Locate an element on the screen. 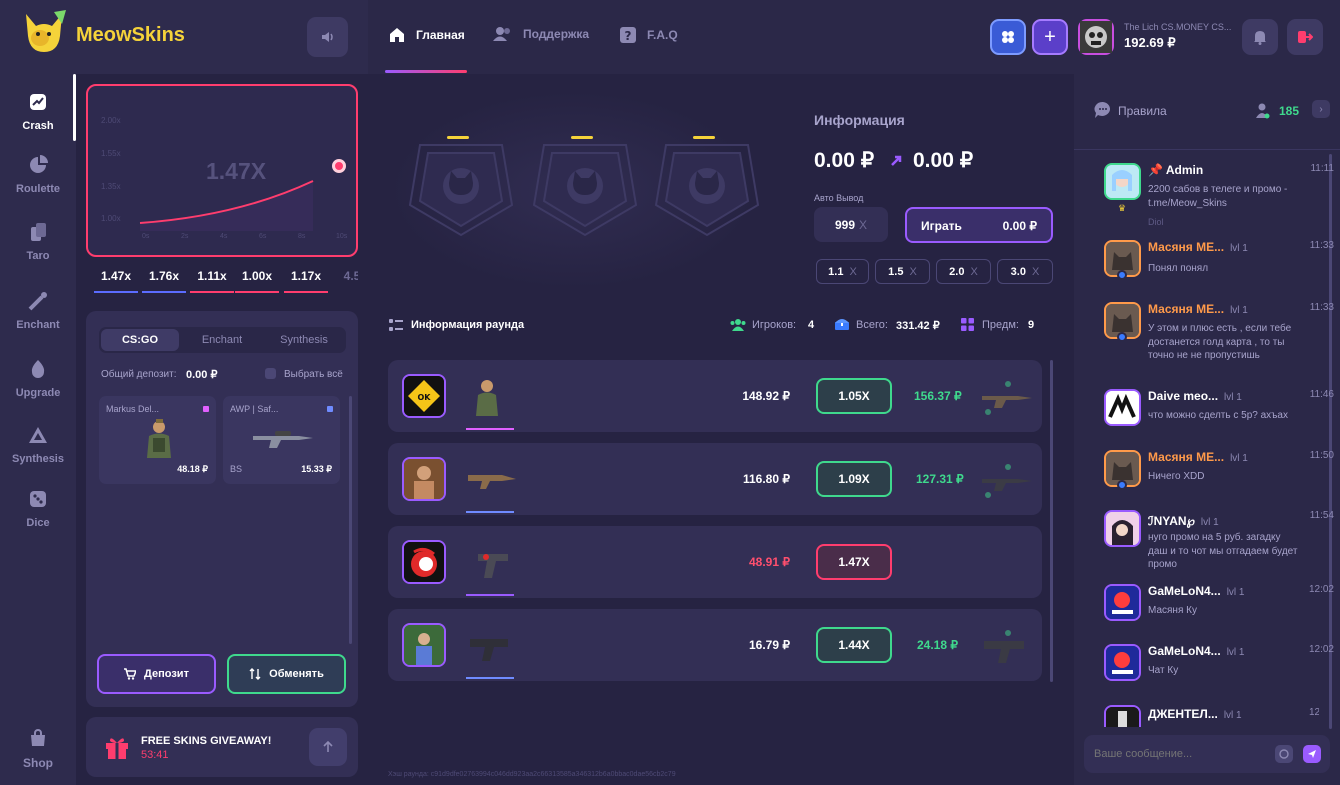  svg-text: OK is located at coordinates (425, 397).